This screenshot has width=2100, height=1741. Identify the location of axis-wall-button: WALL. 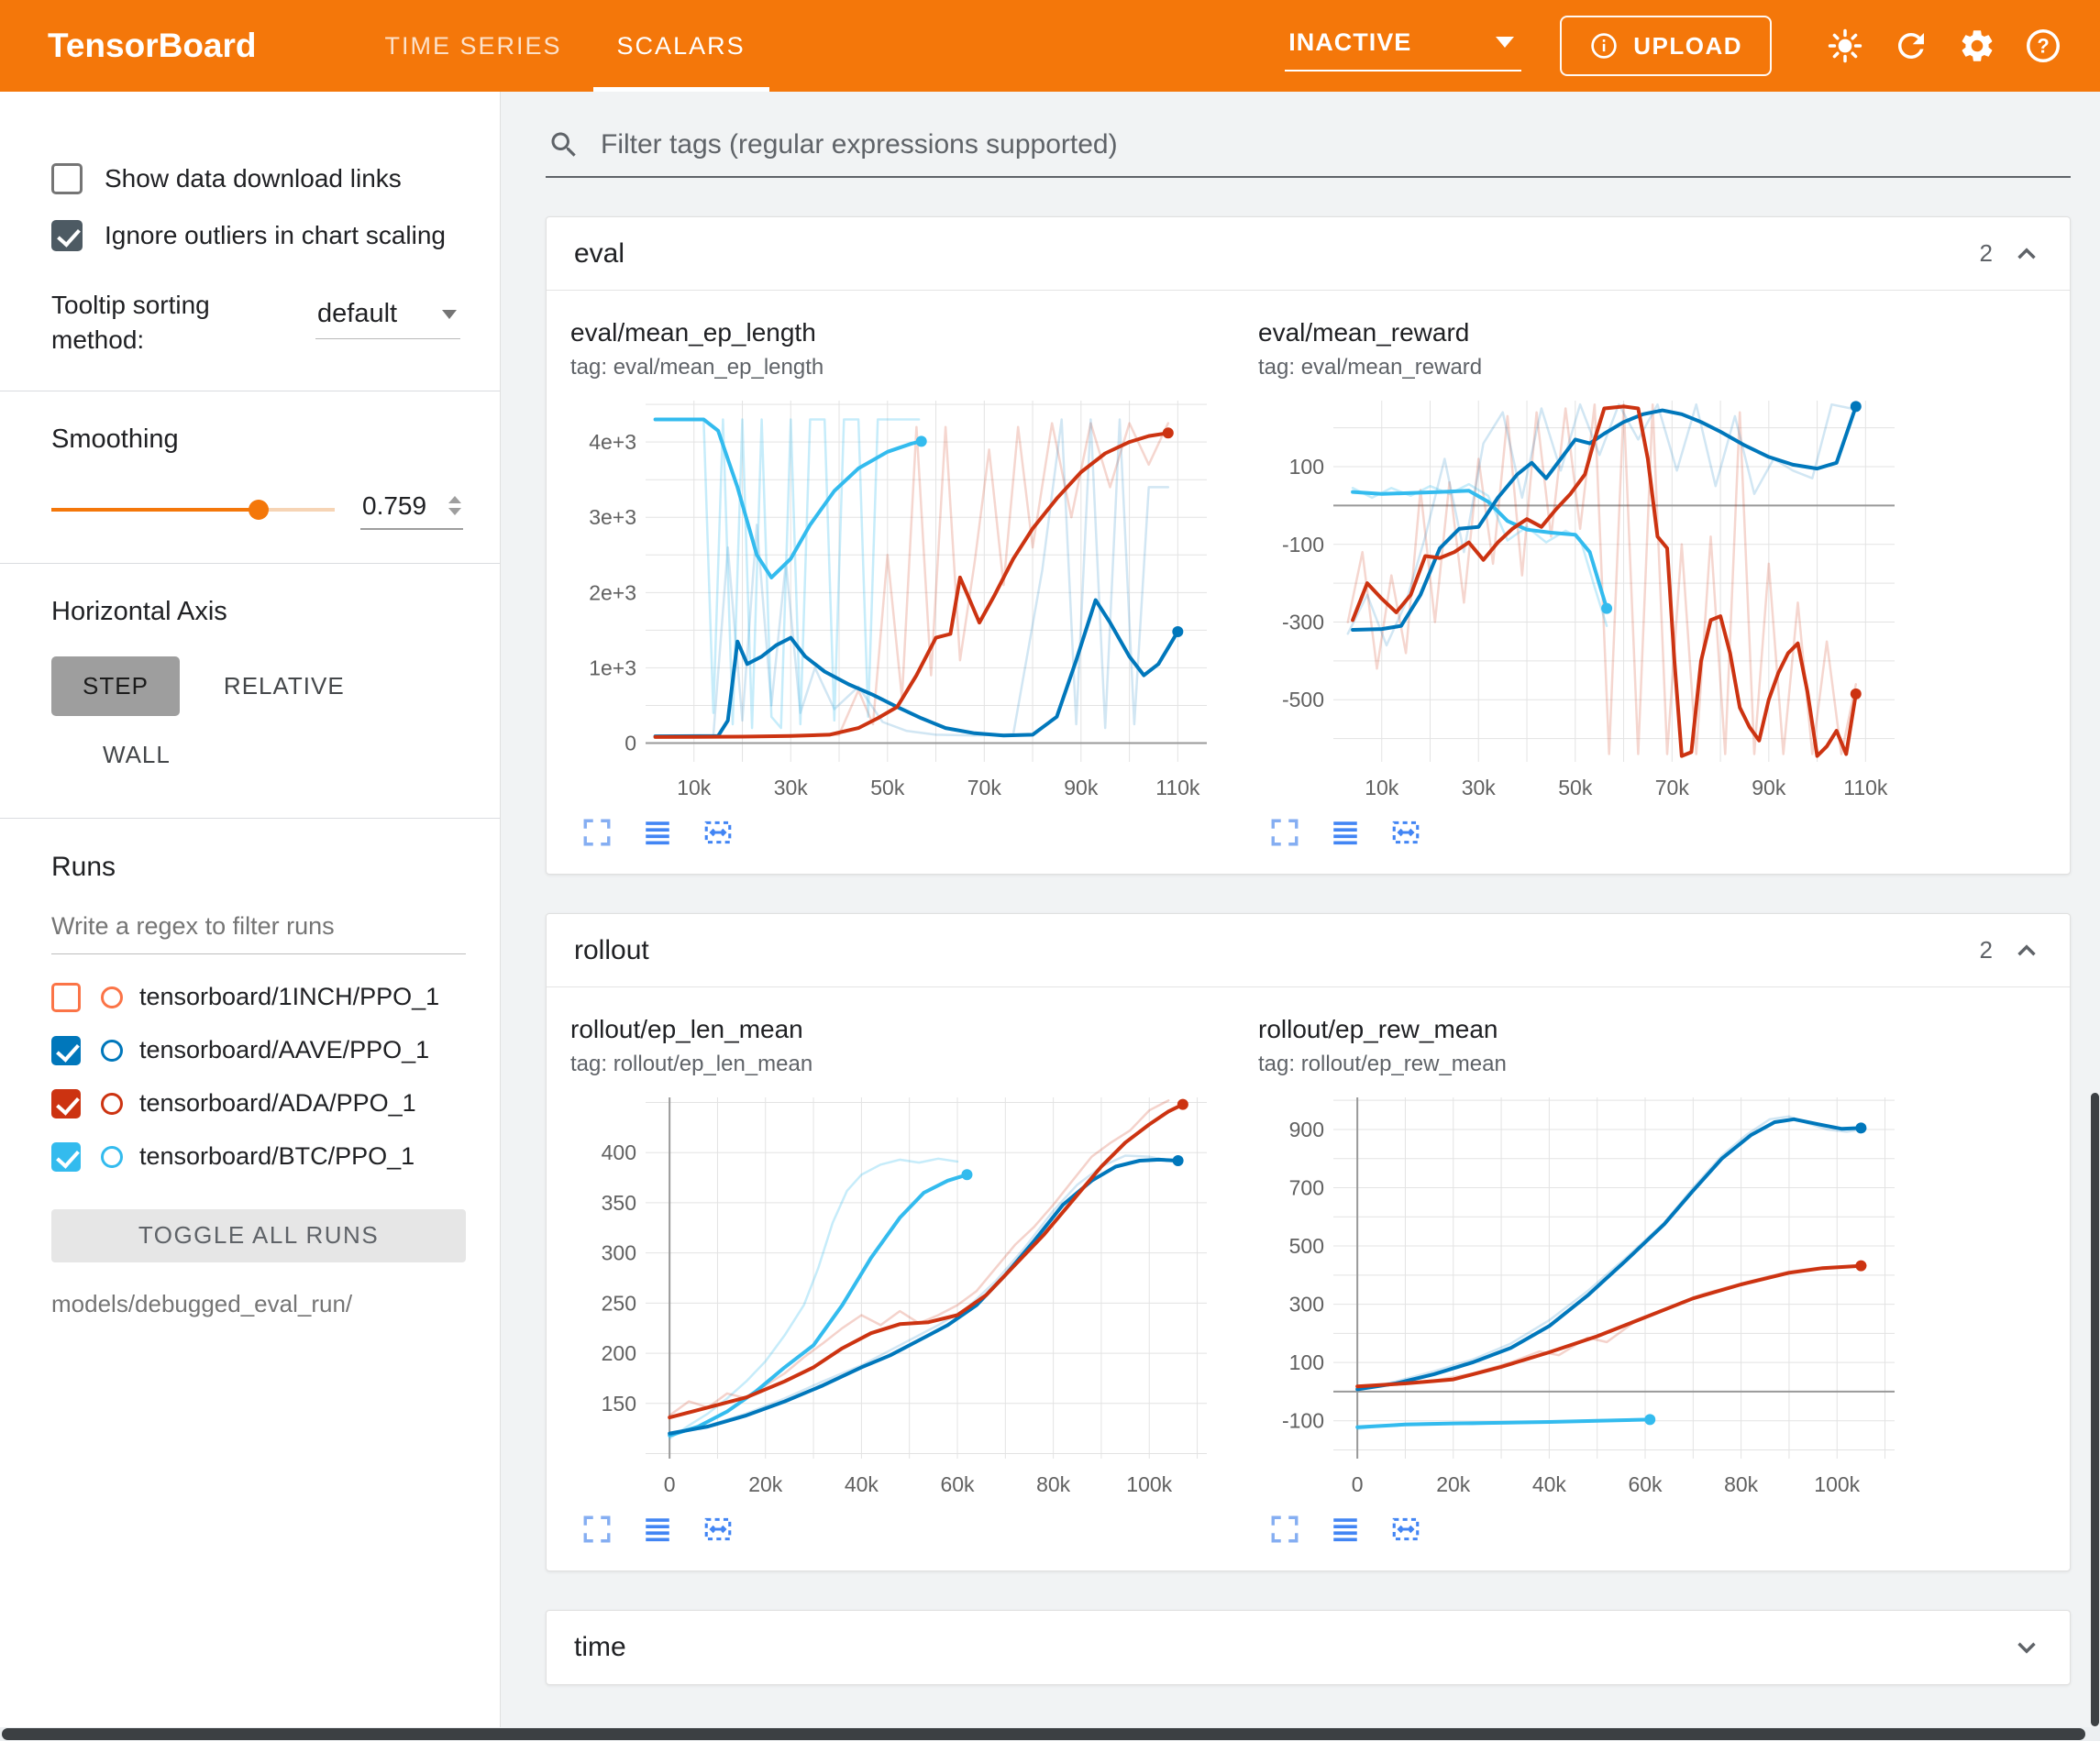
(137, 755).